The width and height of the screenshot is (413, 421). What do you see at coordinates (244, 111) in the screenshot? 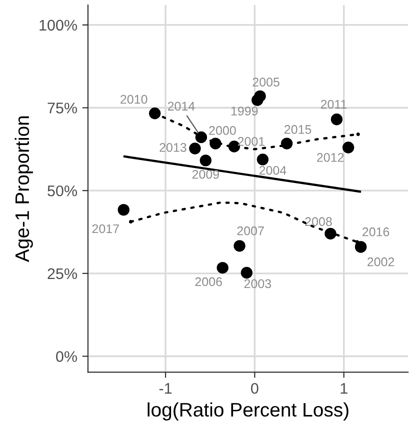
I see `annotation: 1999` at bounding box center [244, 111].